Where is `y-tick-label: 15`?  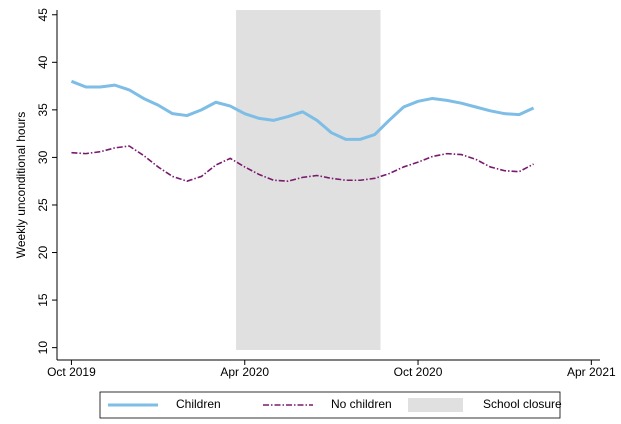 y-tick-label: 15 is located at coordinates (43, 300).